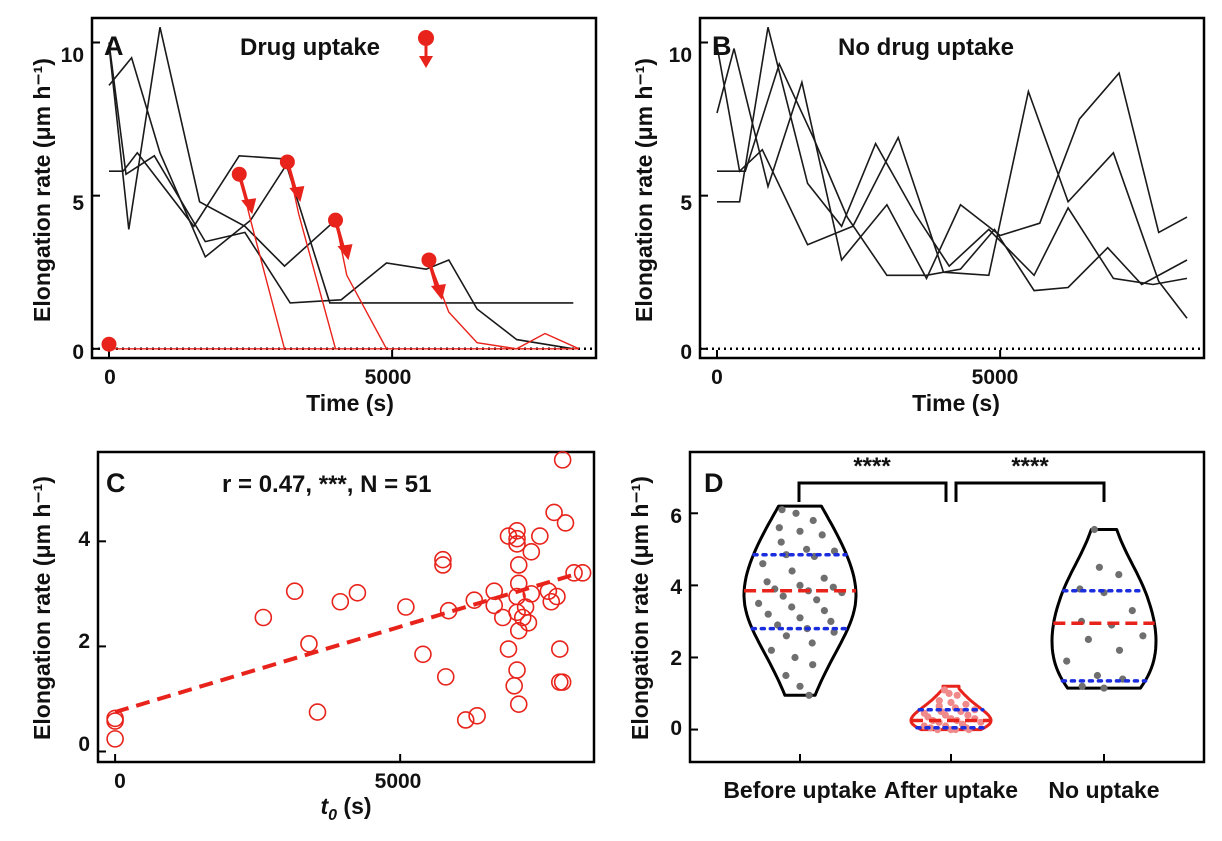  I want to click on panel-b-xtick-0: 0, so click(717, 377).